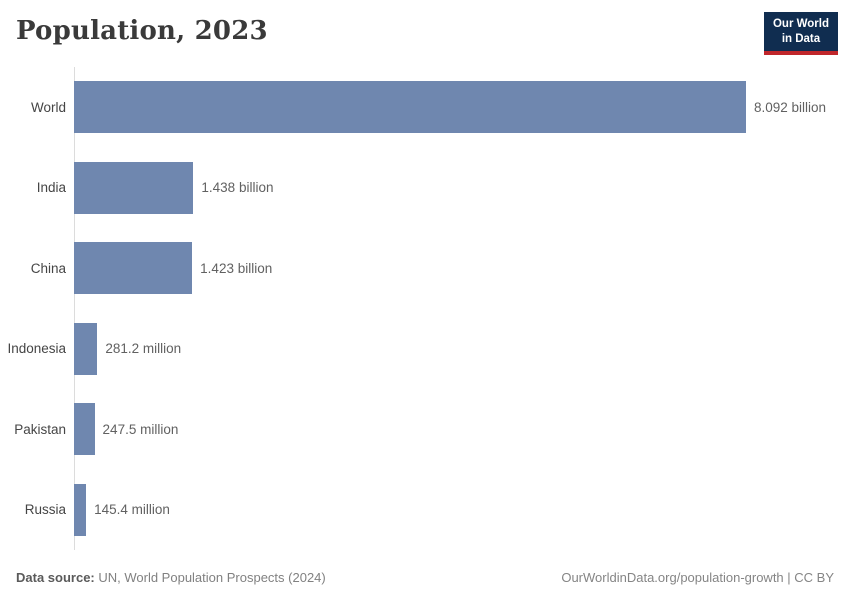 This screenshot has height=600, width=850. I want to click on category-label: Pakistan, so click(40, 429).